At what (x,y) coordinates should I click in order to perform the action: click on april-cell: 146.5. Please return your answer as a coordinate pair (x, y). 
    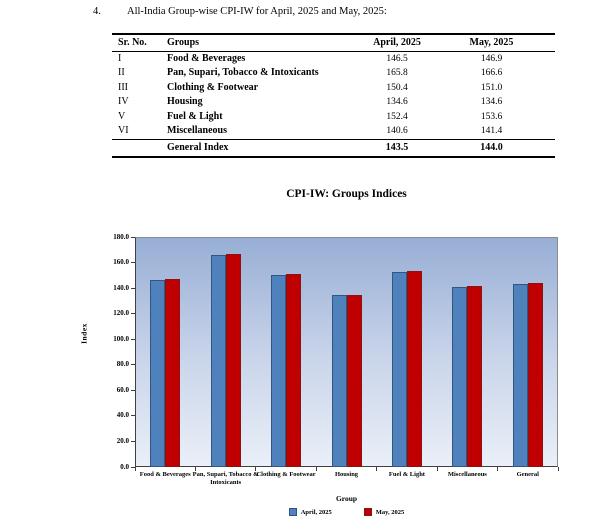
    Looking at the image, I should click on (397, 58).